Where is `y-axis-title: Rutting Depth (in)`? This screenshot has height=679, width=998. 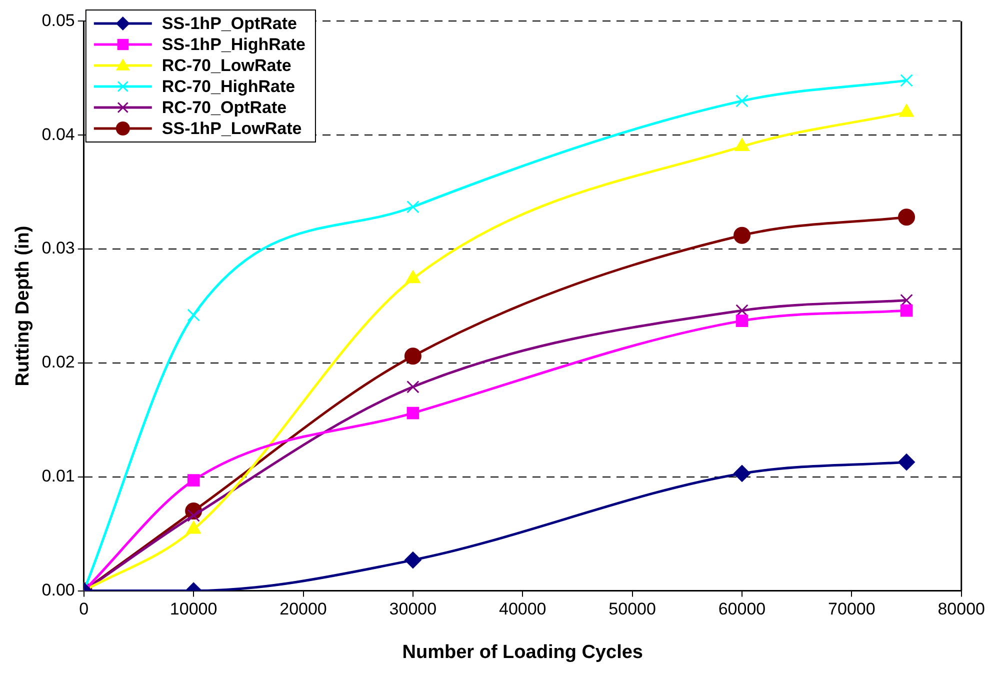 y-axis-title: Rutting Depth (in) is located at coordinates (23, 306).